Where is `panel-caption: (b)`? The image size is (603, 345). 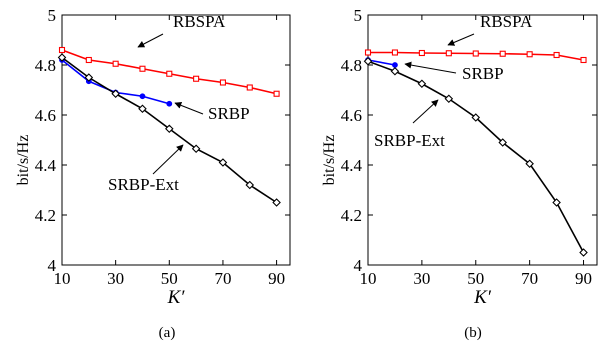 panel-caption: (b) is located at coordinates (473, 333).